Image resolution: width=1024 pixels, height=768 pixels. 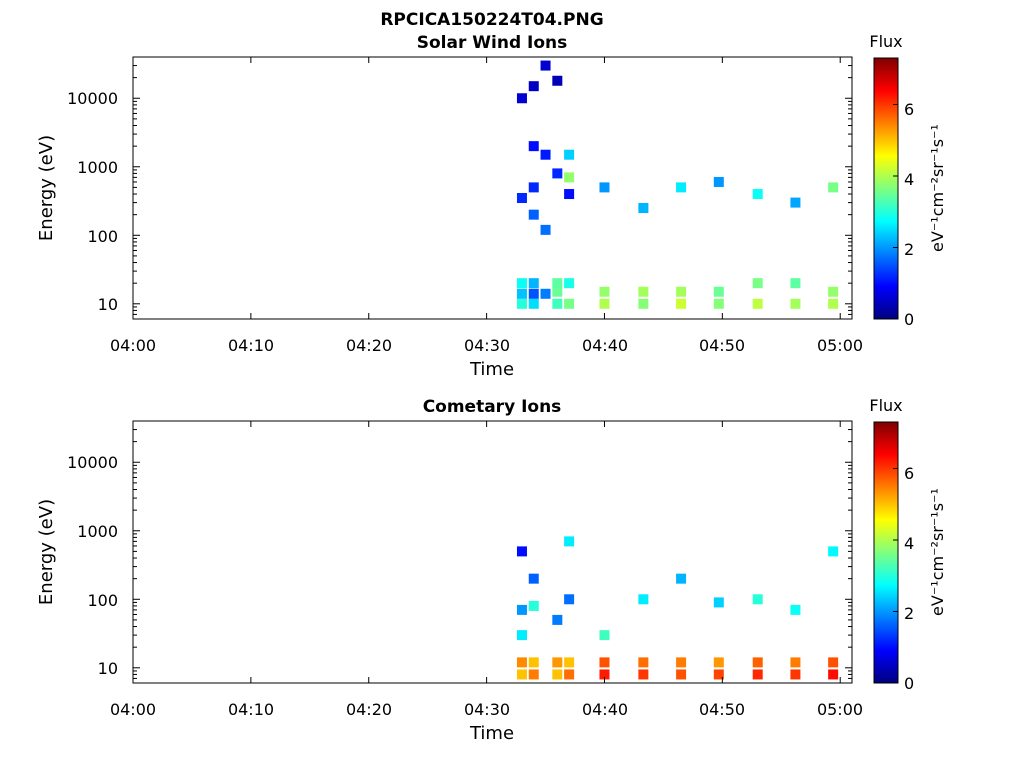 What do you see at coordinates (840, 709) in the screenshot?
I see `x-tick-label: 05:00` at bounding box center [840, 709].